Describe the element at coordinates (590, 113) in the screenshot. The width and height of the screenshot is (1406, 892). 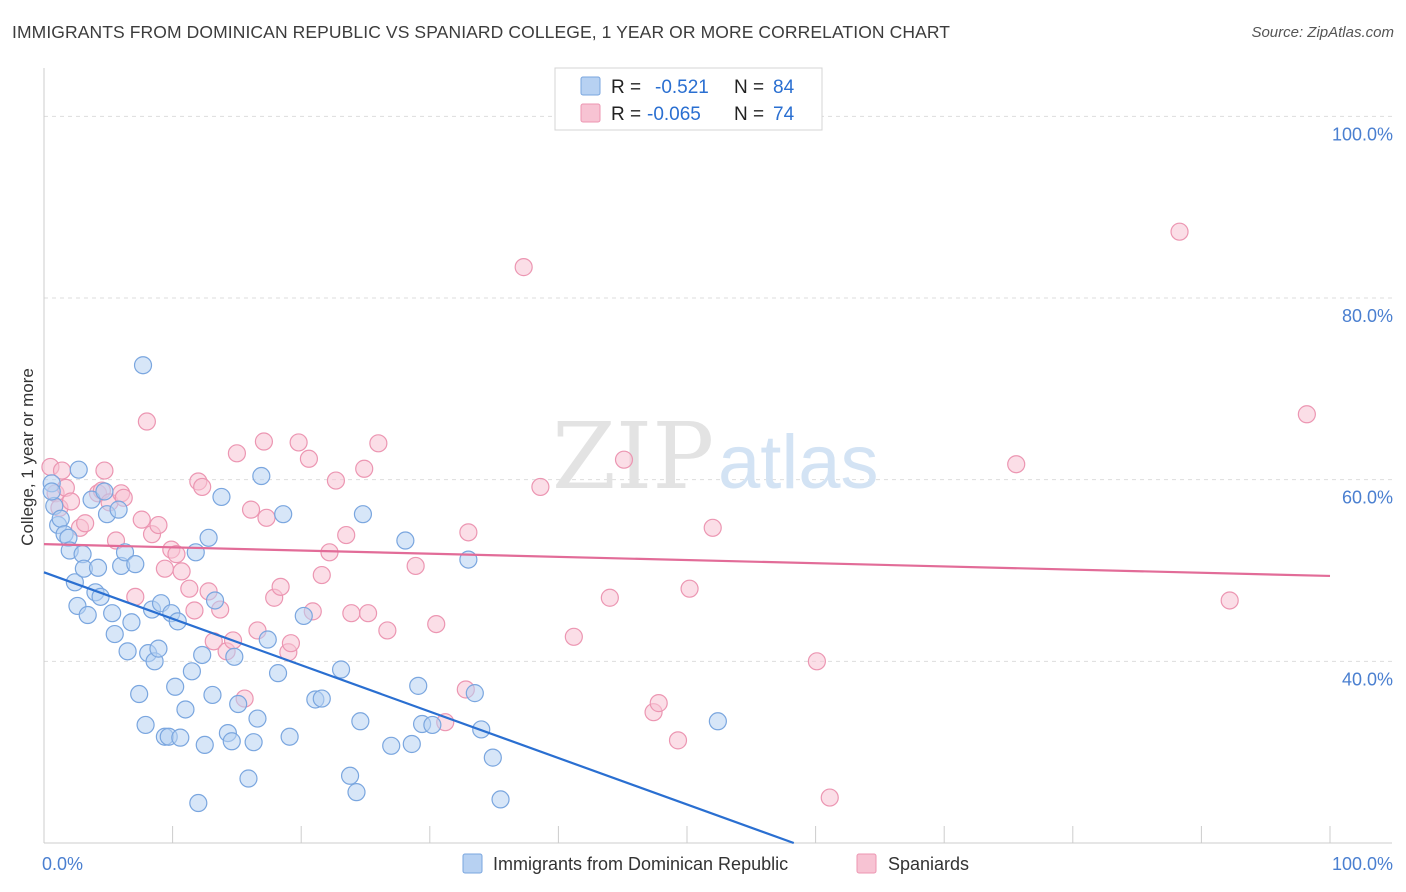
I see `legend-swatch-spaniards` at that location.